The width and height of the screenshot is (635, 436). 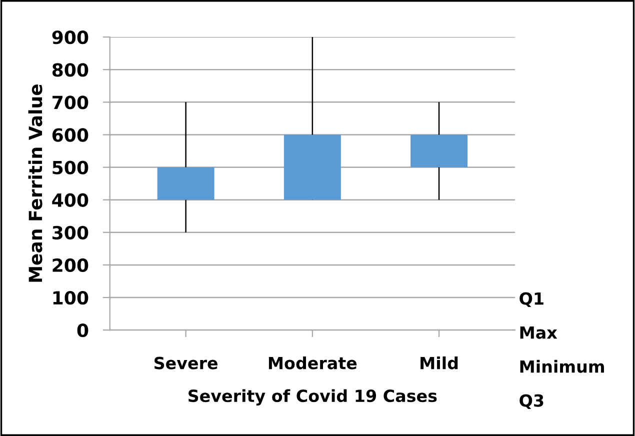 What do you see at coordinates (70, 103) in the screenshot?
I see `y-tick-label: 700` at bounding box center [70, 103].